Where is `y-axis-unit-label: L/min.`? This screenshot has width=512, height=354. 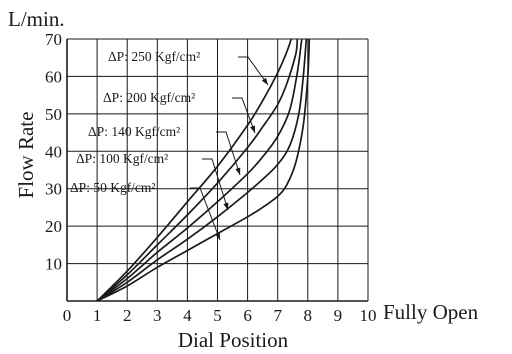
y-axis-unit-label: L/min. is located at coordinates (36, 19).